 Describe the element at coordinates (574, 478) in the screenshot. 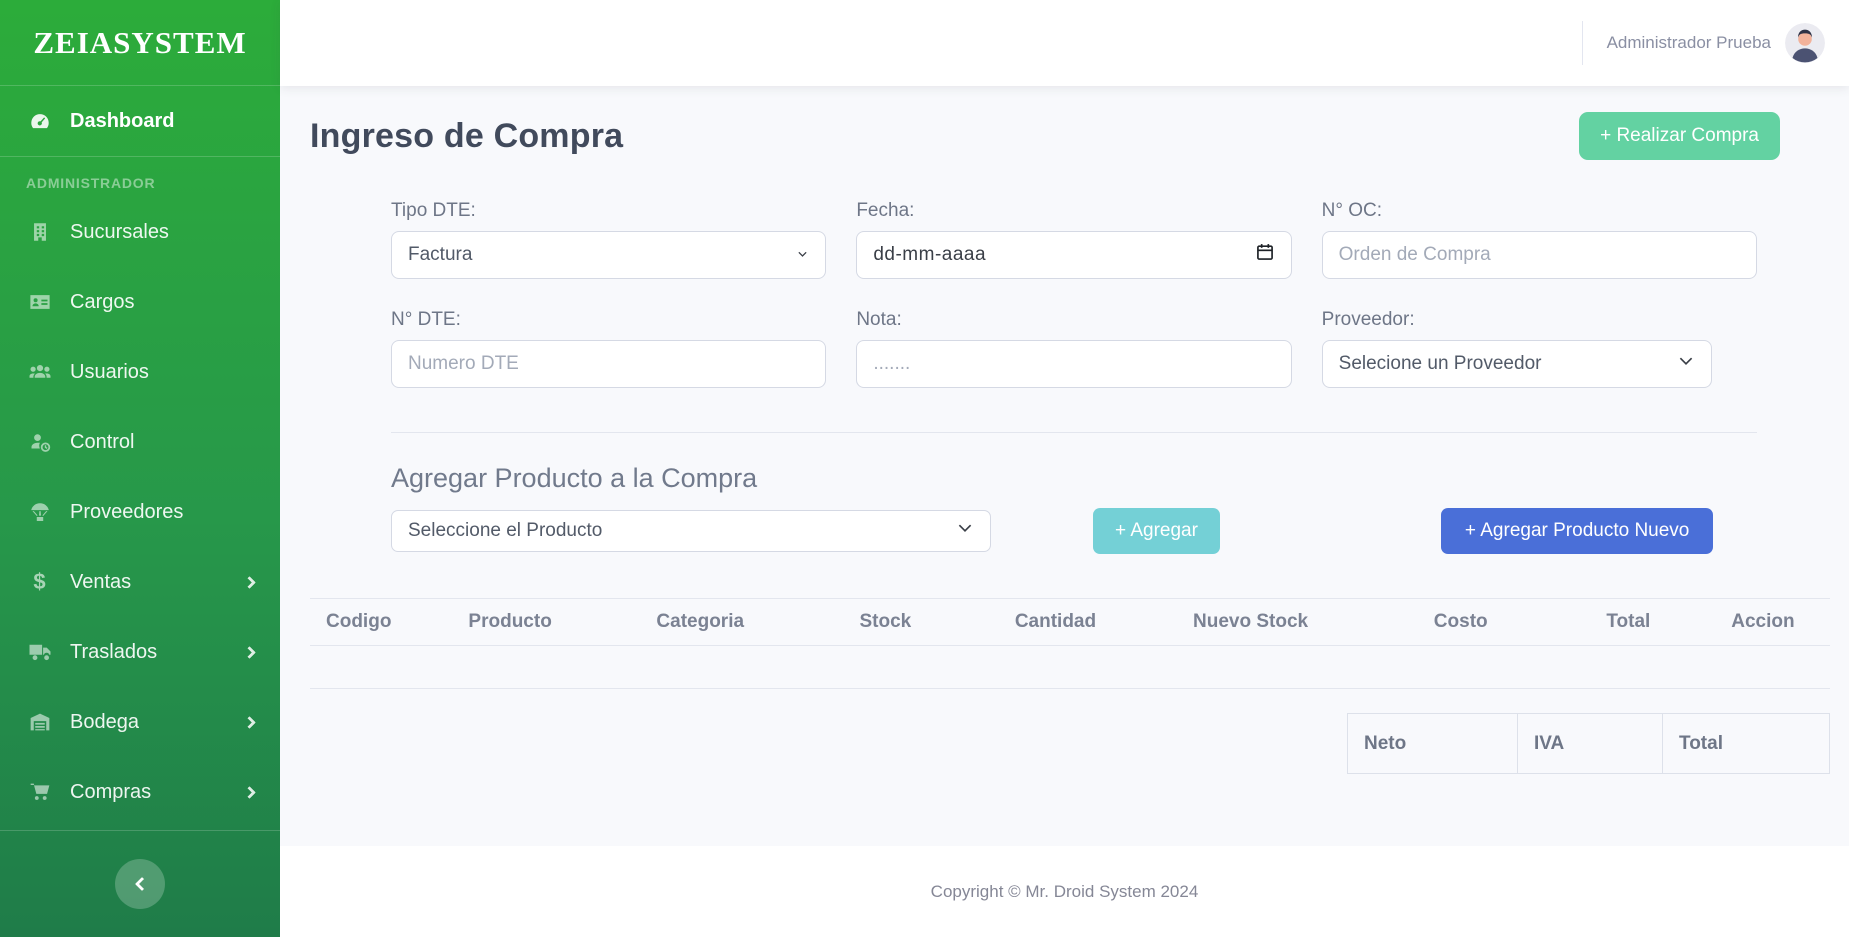

I see `add-product-title: Agregar Producto a la Compra` at that location.